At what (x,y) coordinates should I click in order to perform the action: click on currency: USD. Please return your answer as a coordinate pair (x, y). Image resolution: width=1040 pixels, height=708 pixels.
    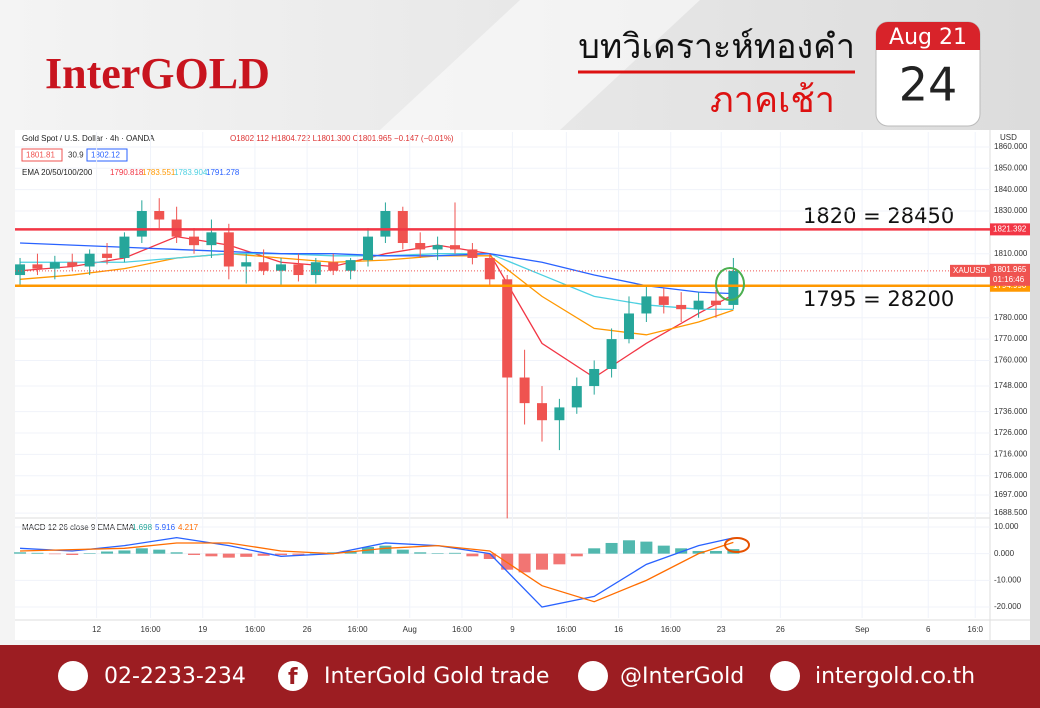
    Looking at the image, I should click on (1008, 137).